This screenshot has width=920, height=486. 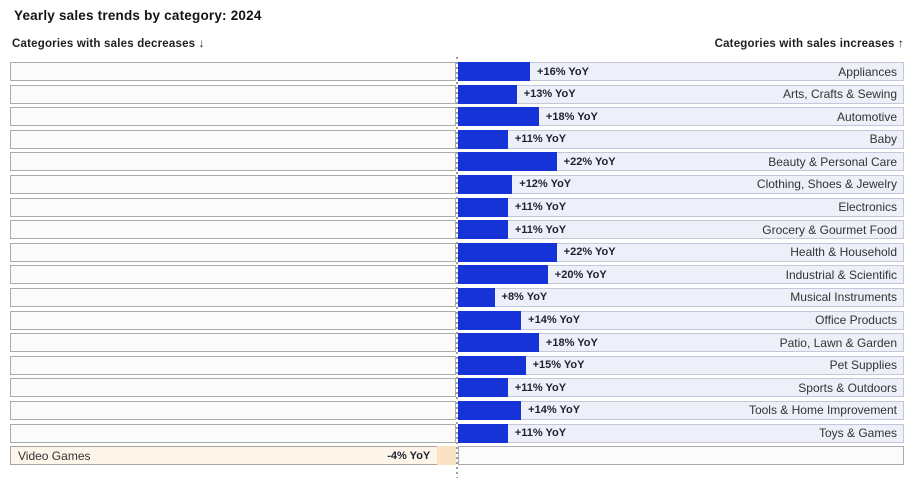 I want to click on category-label: Pet Supplies, so click(x=863, y=365).